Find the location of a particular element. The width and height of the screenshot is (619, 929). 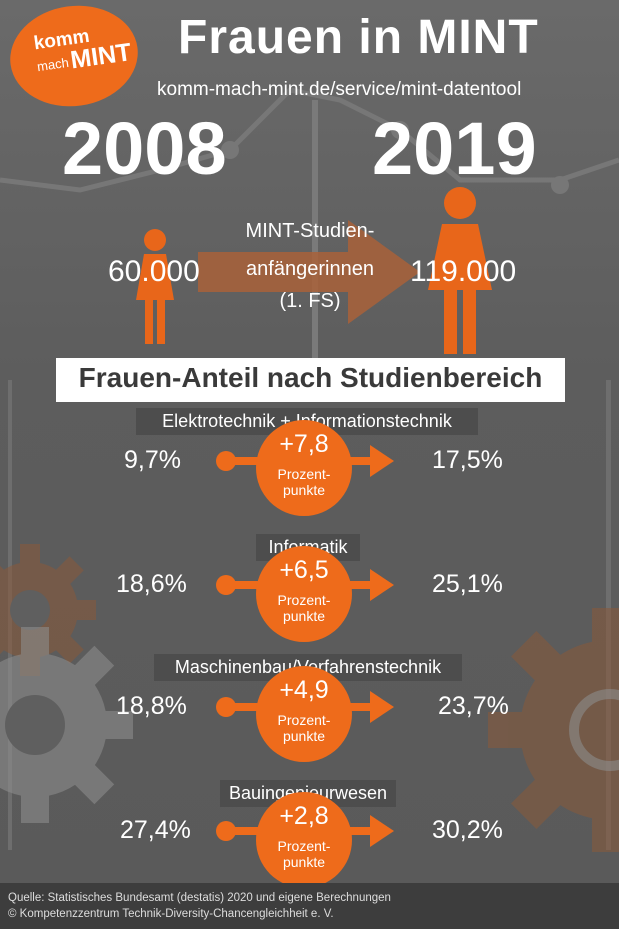

comparison-label-line3: (1. FS) is located at coordinates (310, 301).